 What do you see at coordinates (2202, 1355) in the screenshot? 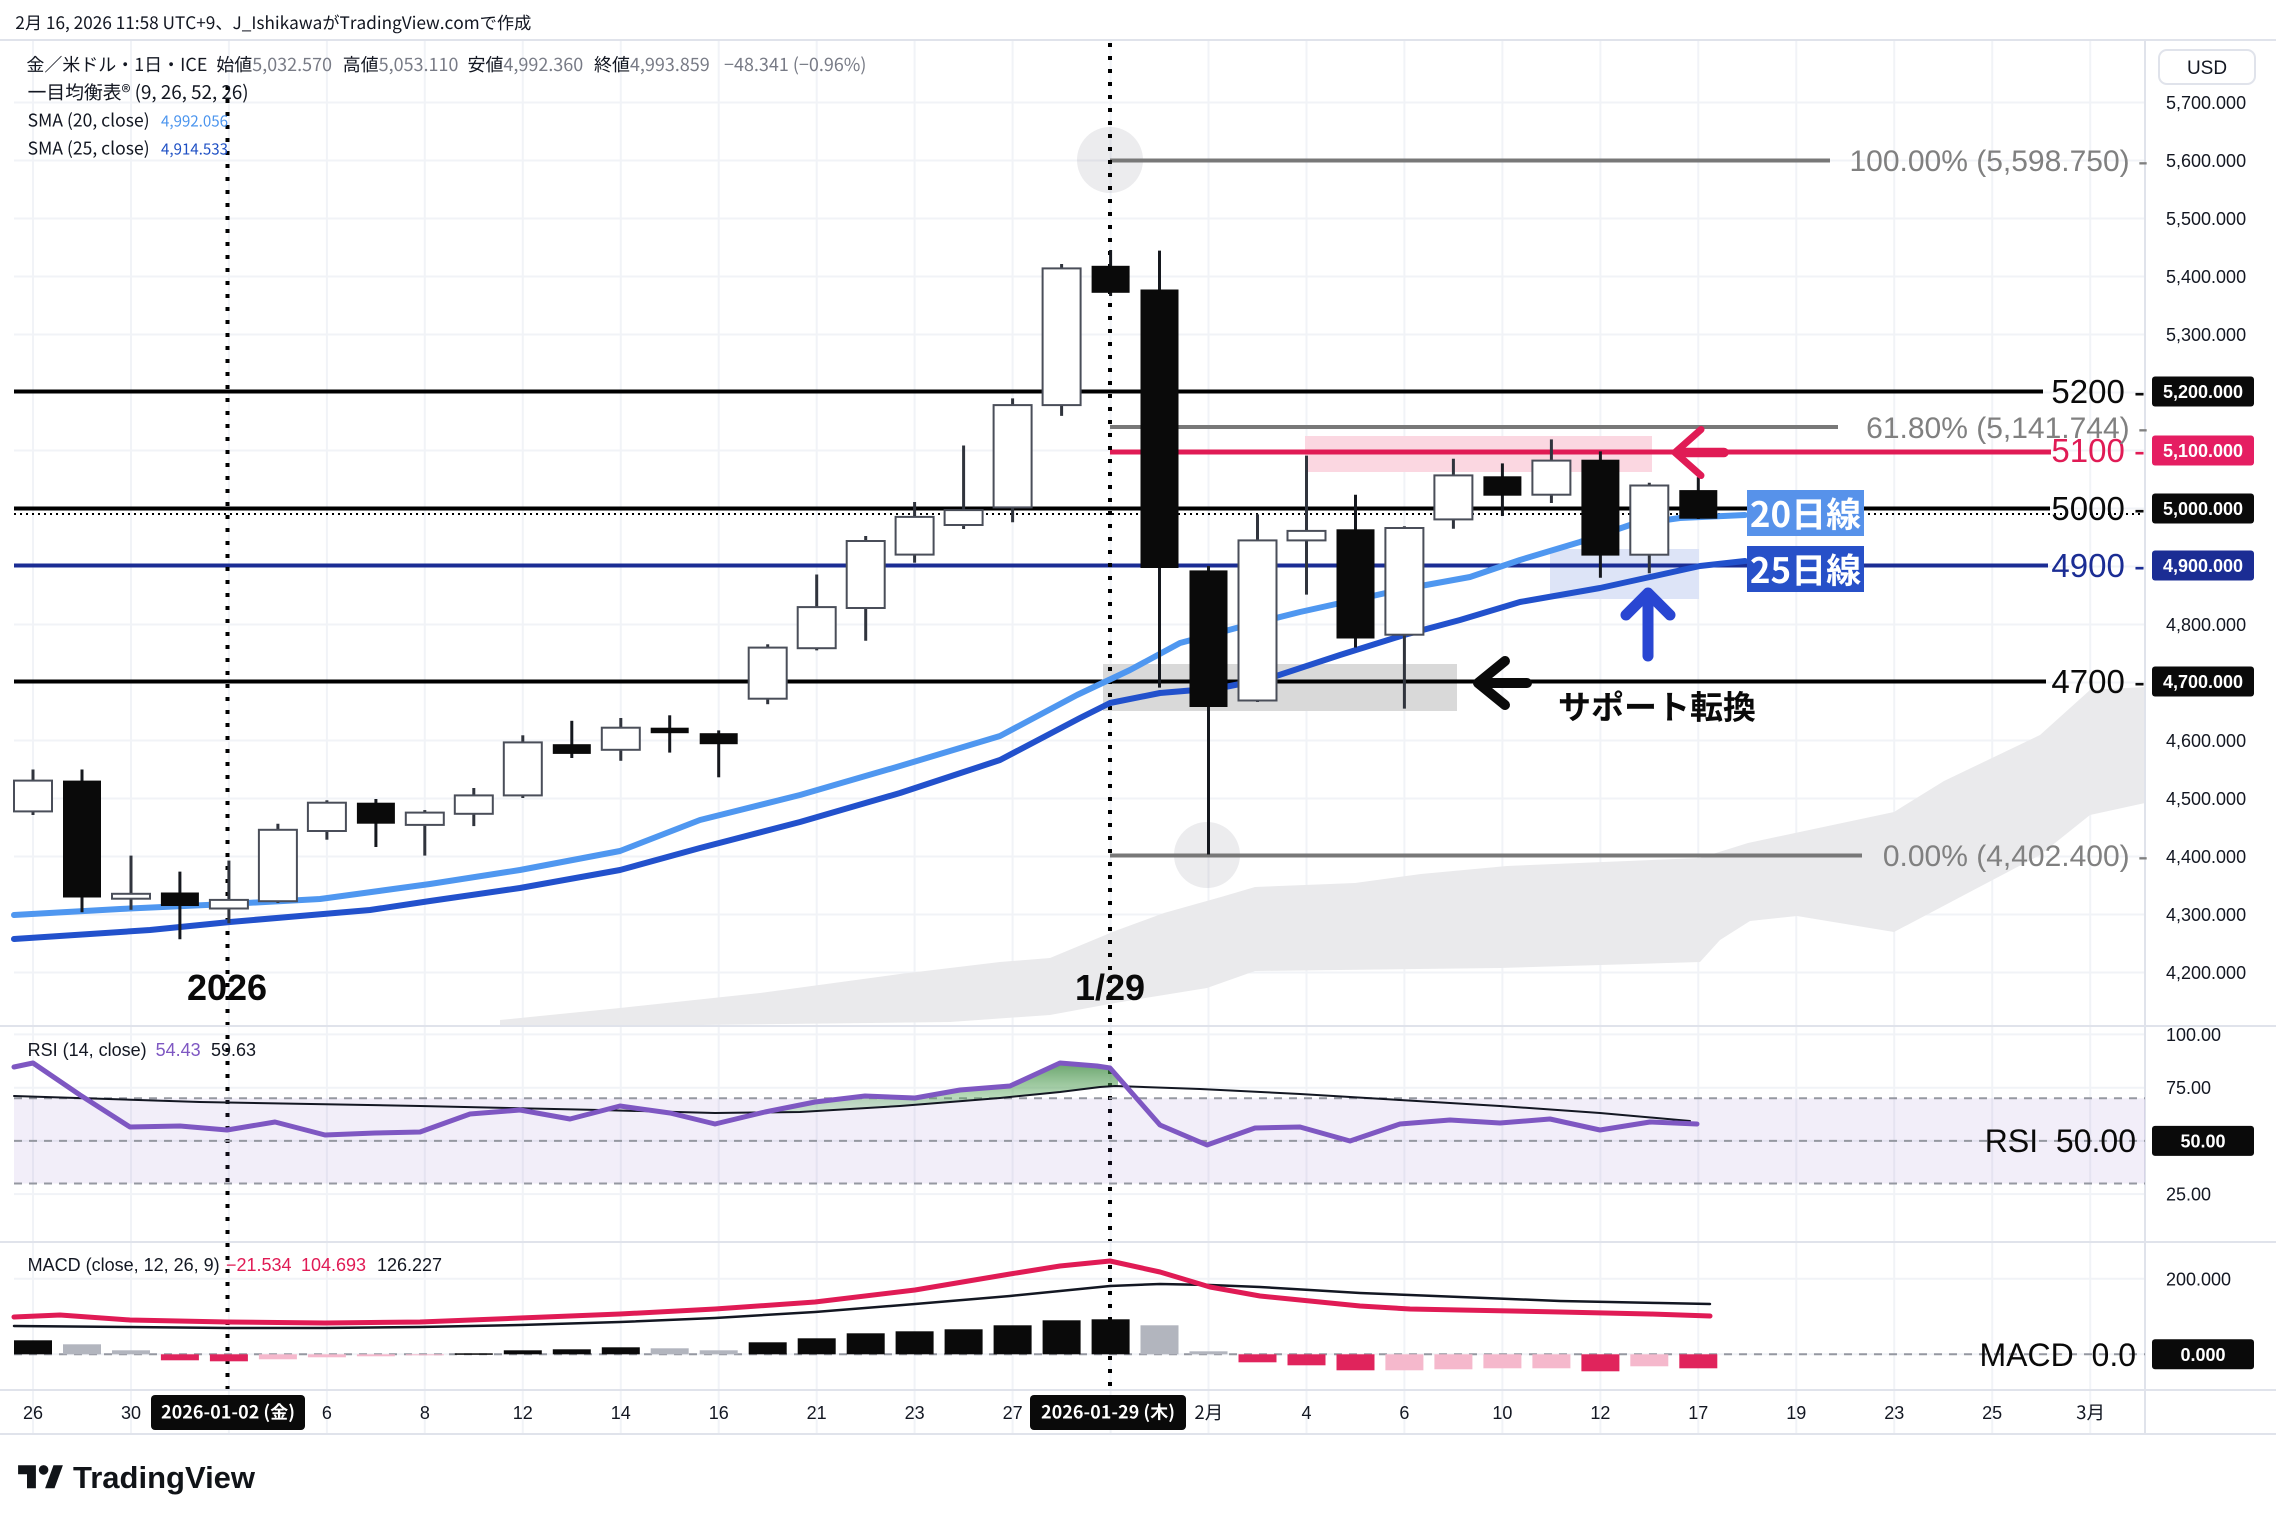
I see `svg-text: 0.000` at bounding box center [2202, 1355].